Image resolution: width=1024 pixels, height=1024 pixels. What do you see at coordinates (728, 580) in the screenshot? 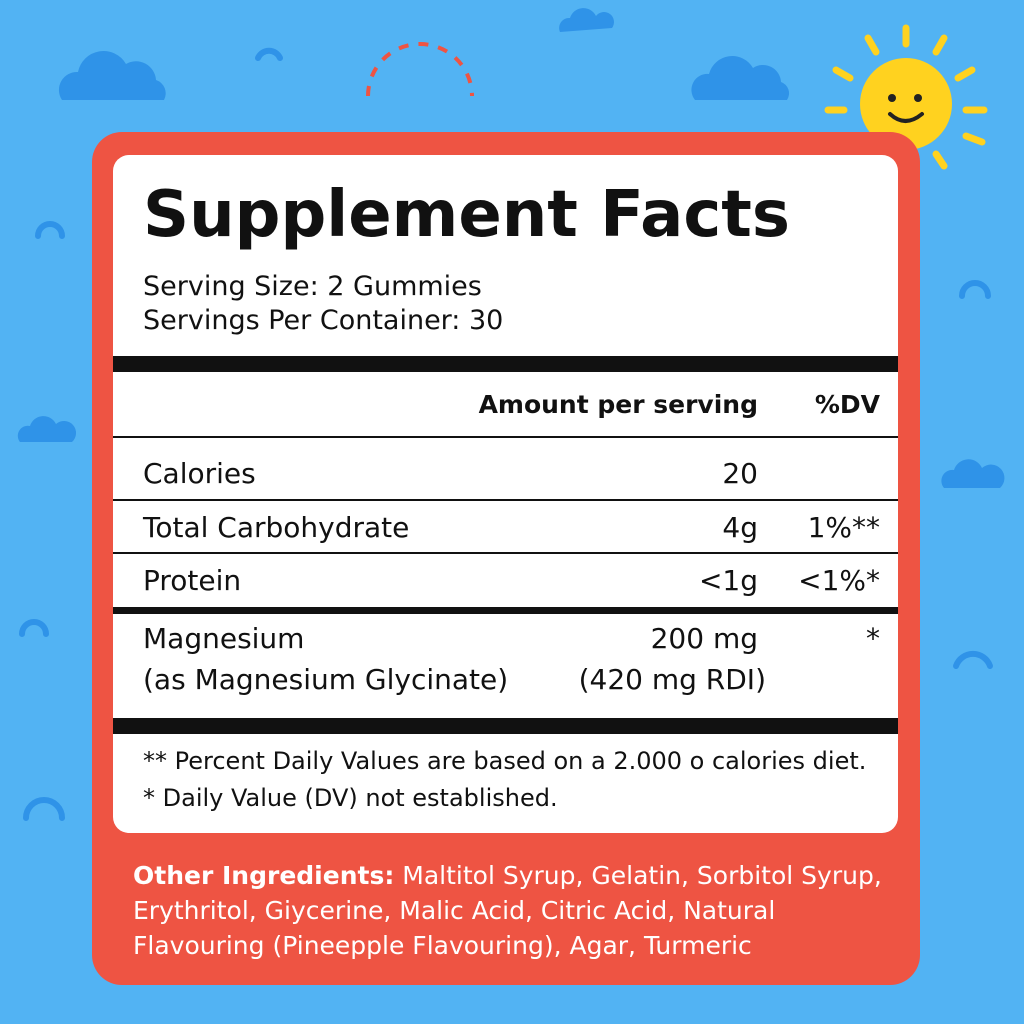
I see `row-amount: <1g` at bounding box center [728, 580].